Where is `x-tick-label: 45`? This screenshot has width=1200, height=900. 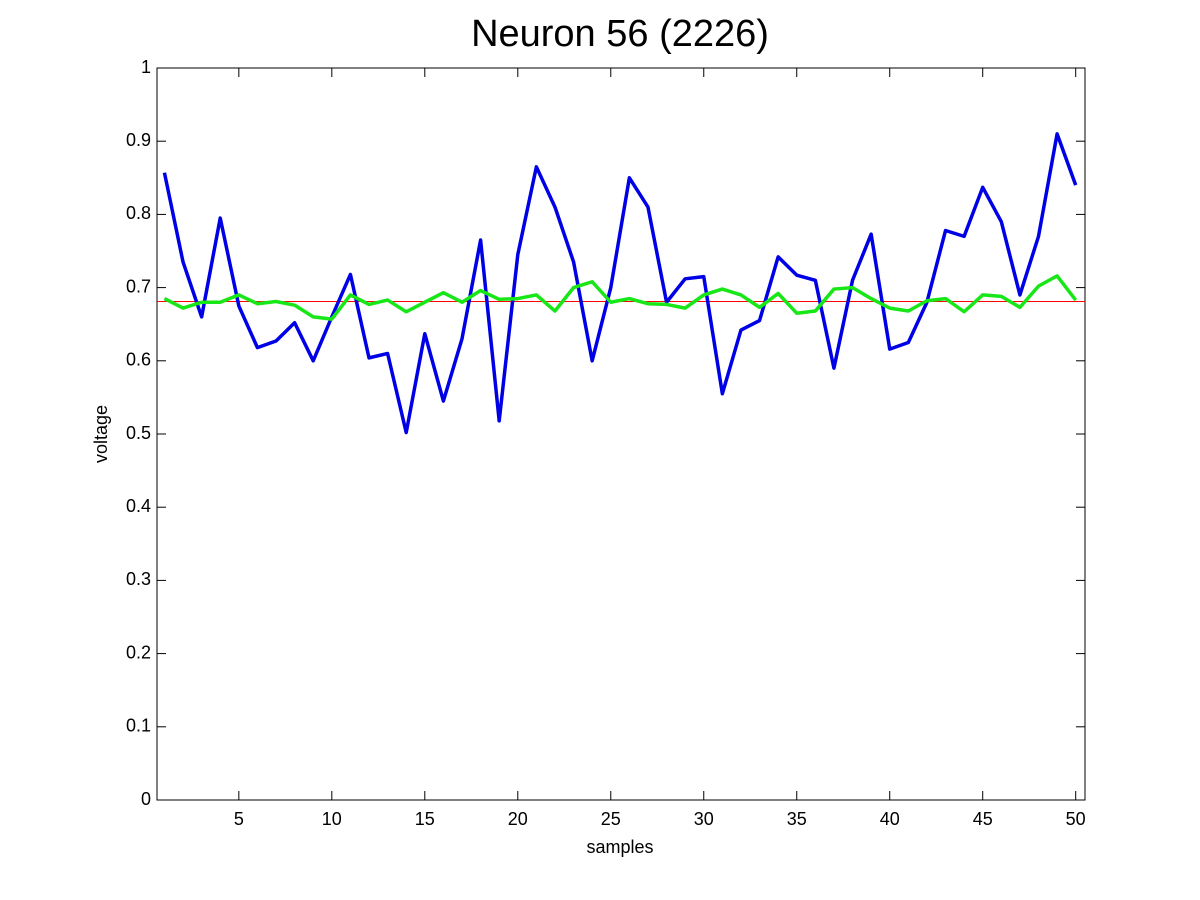
x-tick-label: 45 is located at coordinates (983, 819).